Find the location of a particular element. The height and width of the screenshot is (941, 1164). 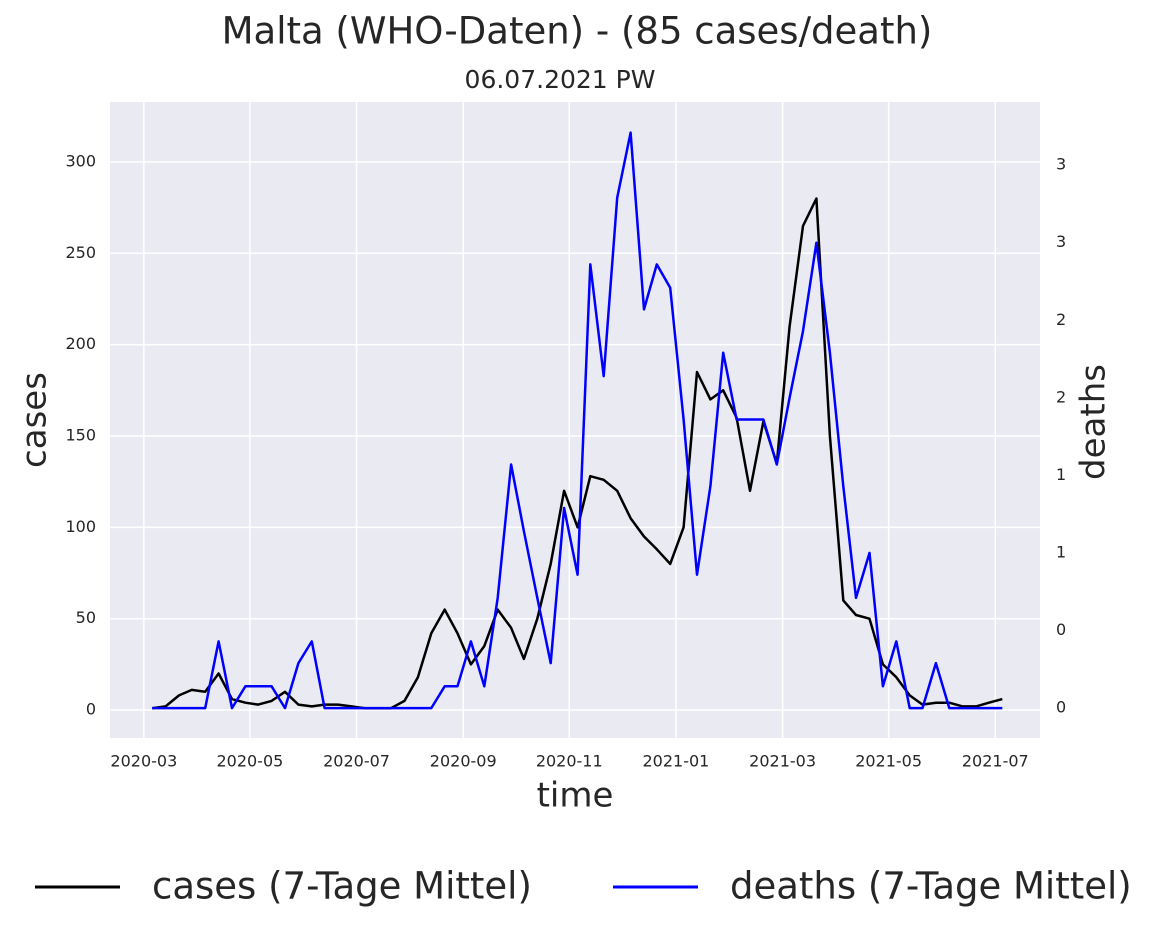

y-tick-label: 250 is located at coordinates (80, 252).